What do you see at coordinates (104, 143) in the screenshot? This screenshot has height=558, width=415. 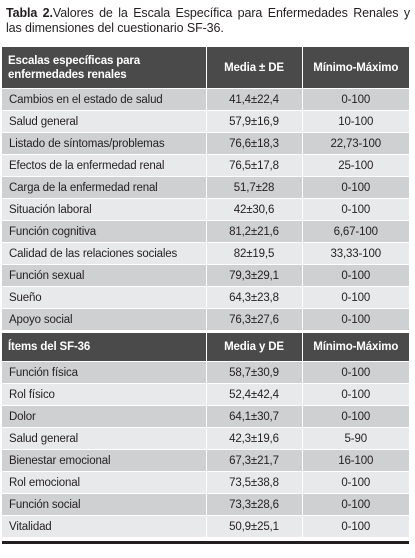 I see `row-label: Listado de síntomas/problemas` at bounding box center [104, 143].